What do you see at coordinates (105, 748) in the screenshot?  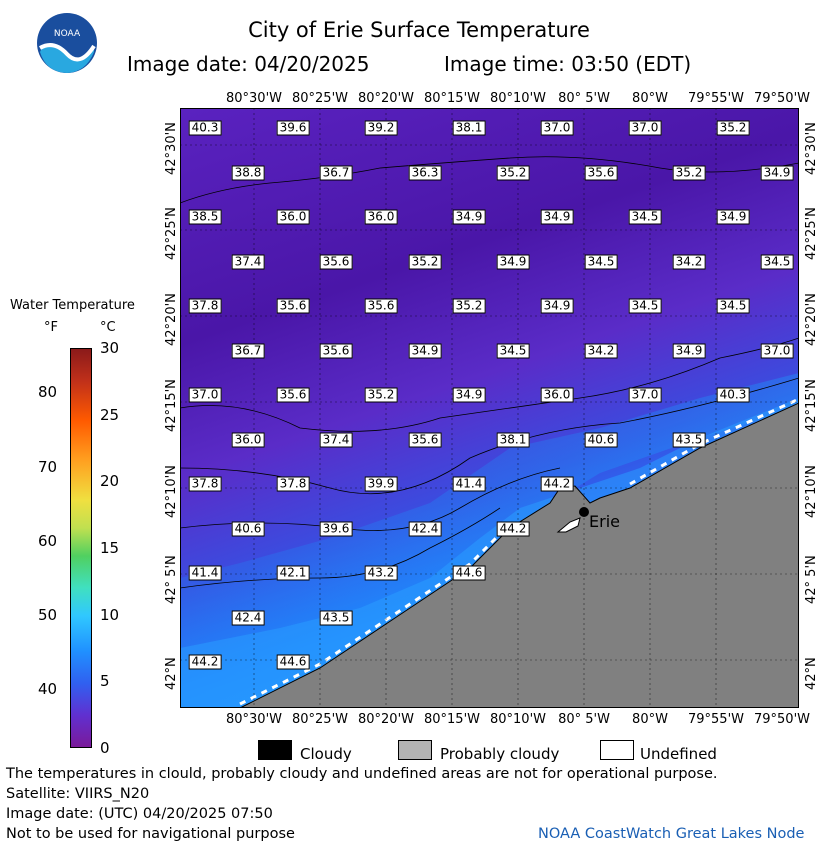 I see `colorbar-c-tick: 0` at bounding box center [105, 748].